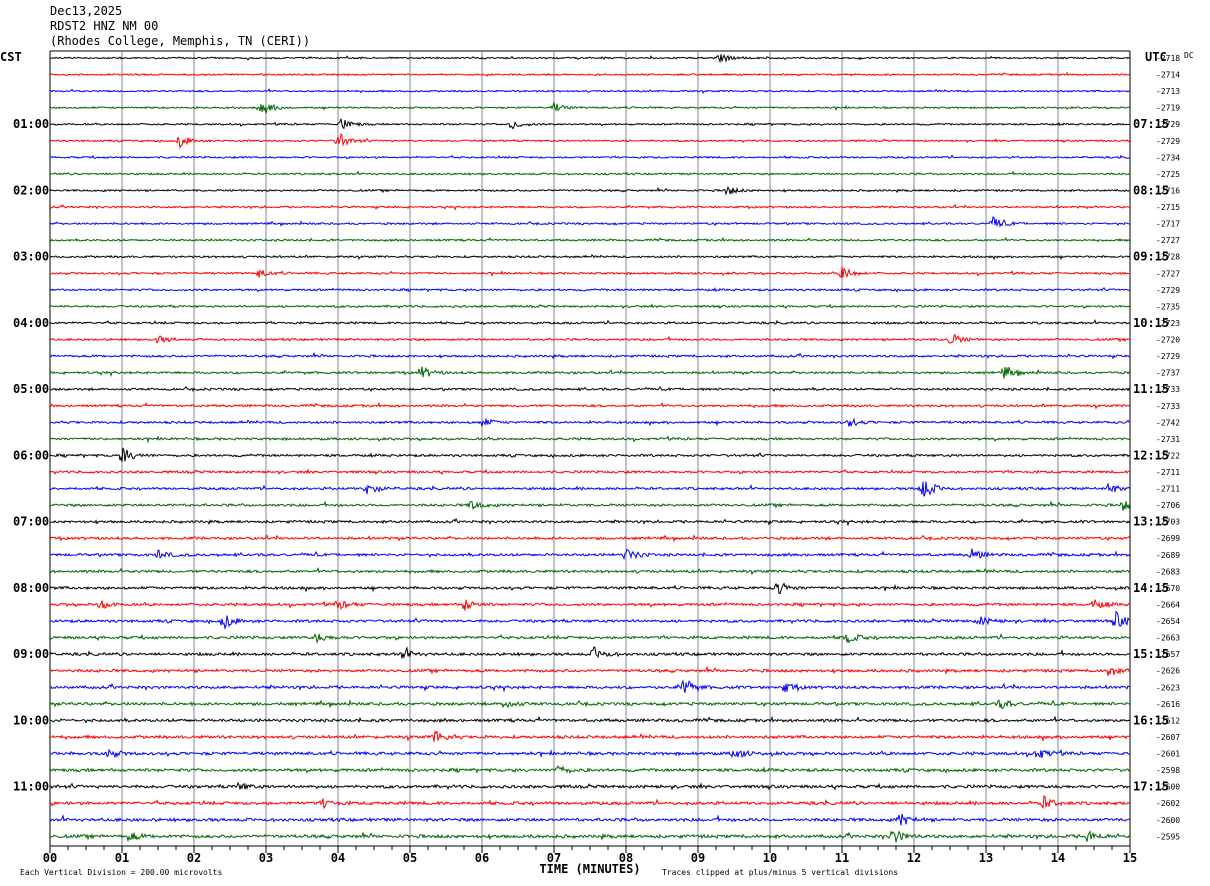 The image size is (1210, 886). What do you see at coordinates (122, 858) in the screenshot?
I see `time-tick-label: 01` at bounding box center [122, 858].